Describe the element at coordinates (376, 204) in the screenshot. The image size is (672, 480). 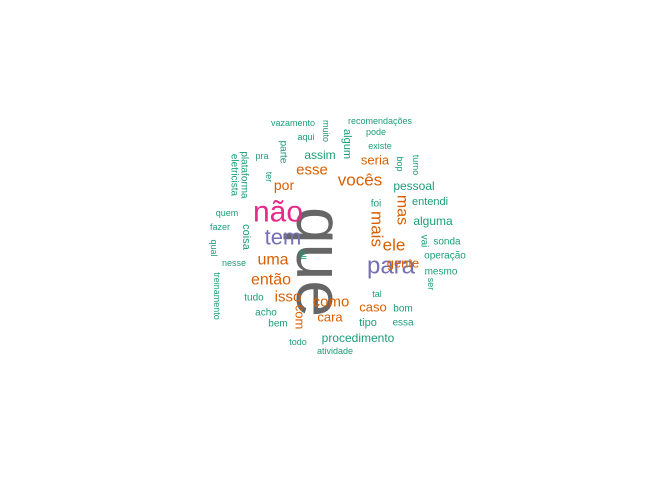
I see `word-foi: foi` at that location.